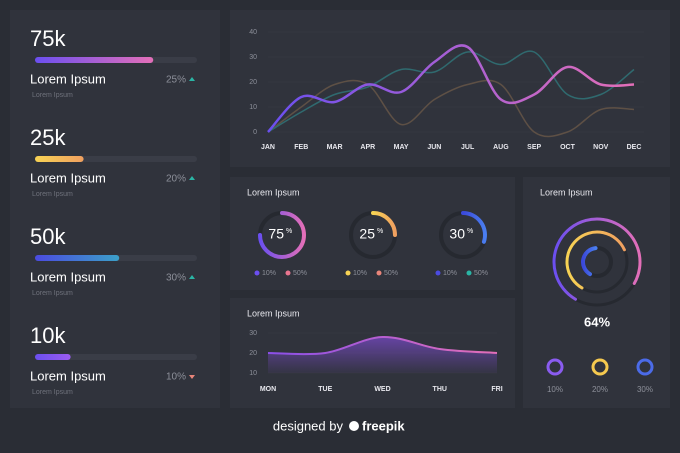 The image size is (680, 453). Describe the element at coordinates (383, 425) in the screenshot. I see `footer-brand: freepik` at that location.